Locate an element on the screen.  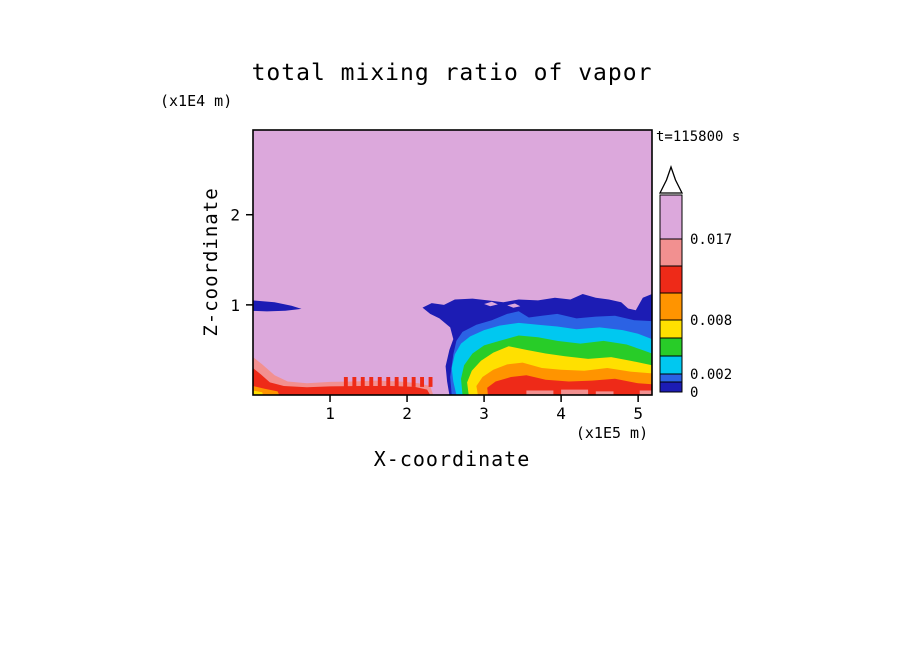
colorbar-arrow-icon is located at coordinates (671, 179).